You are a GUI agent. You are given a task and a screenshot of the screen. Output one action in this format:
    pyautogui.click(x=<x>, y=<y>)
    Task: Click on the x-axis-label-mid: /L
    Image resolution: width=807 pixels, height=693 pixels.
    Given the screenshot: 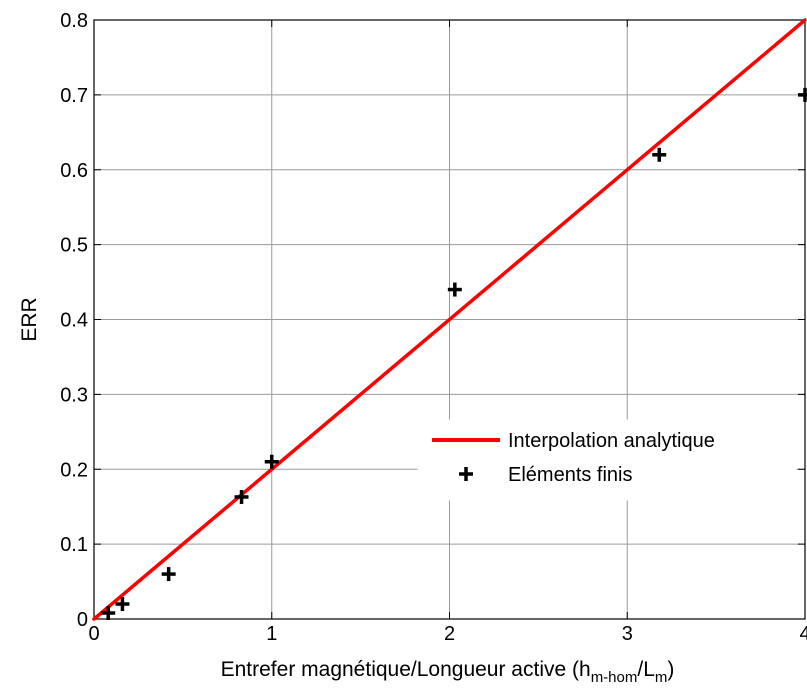 What is the action you would take?
    pyautogui.click(x=646, y=669)
    